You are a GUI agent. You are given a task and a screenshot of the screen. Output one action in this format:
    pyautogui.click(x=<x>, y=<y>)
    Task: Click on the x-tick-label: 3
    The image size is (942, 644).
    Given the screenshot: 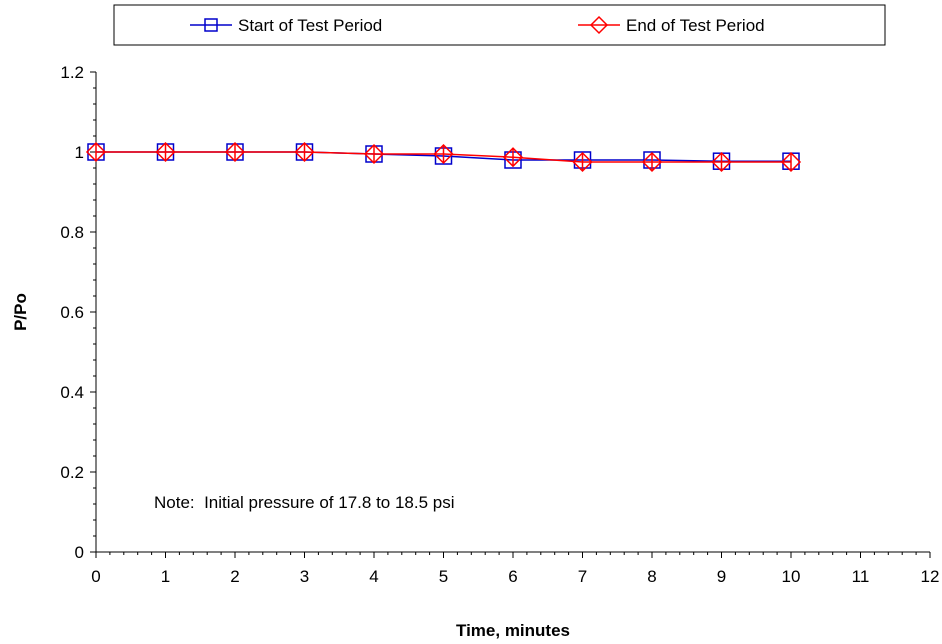 What is the action you would take?
    pyautogui.click(x=304, y=576)
    